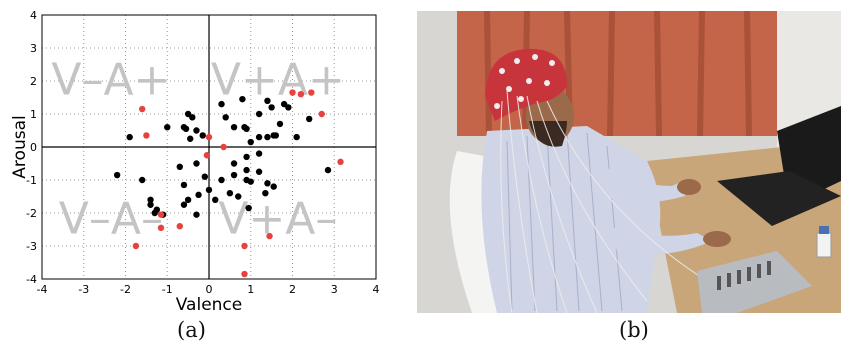  Describe the element at coordinates (125, 289) in the screenshot. I see `x-tick-label: -2` at that location.